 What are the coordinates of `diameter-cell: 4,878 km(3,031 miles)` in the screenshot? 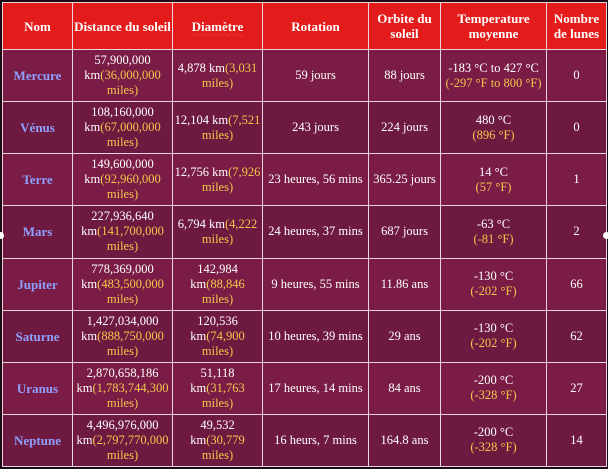 It's located at (217, 75).